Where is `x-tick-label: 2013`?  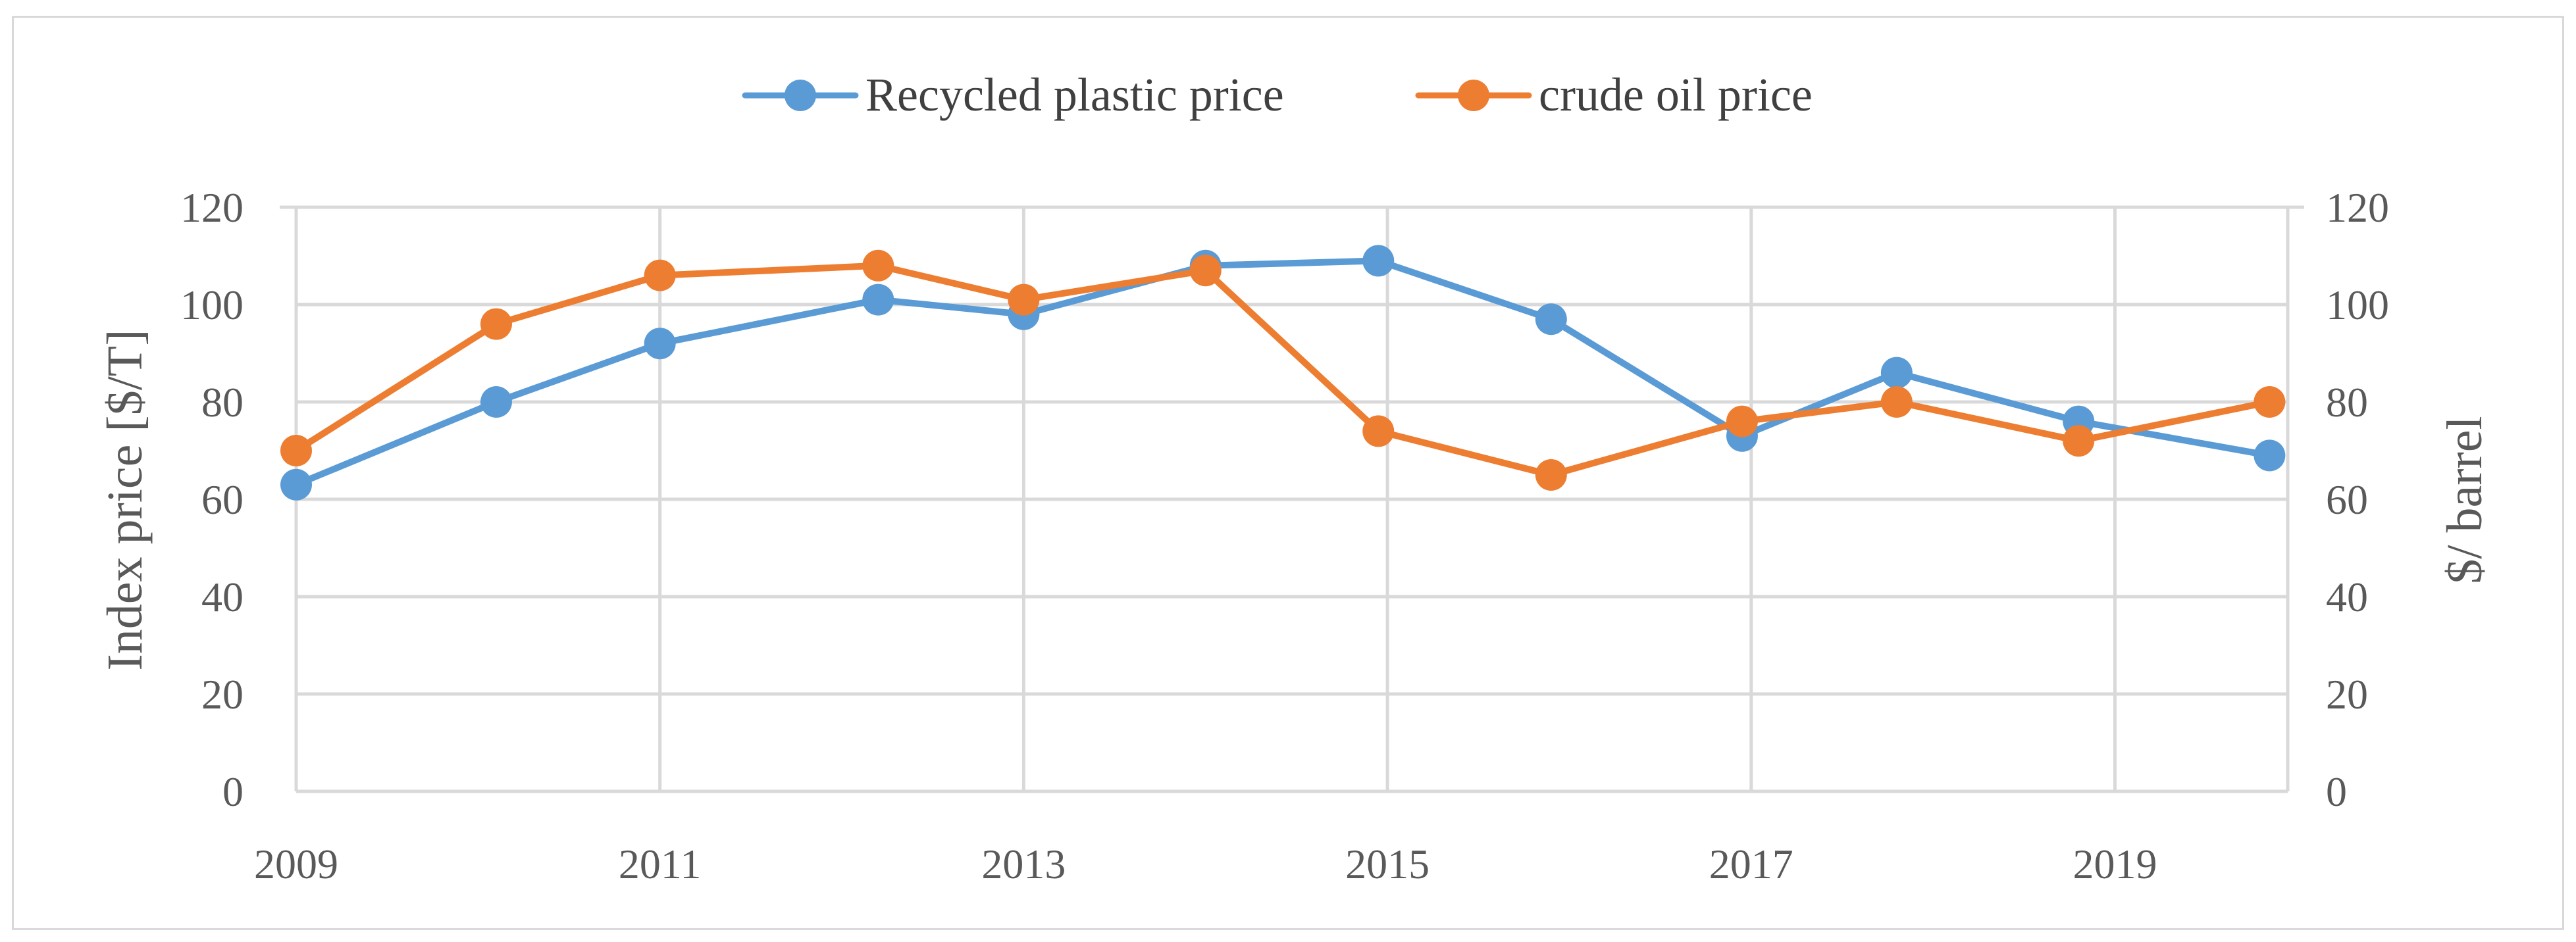
x-tick-label: 2013 is located at coordinates (1023, 864).